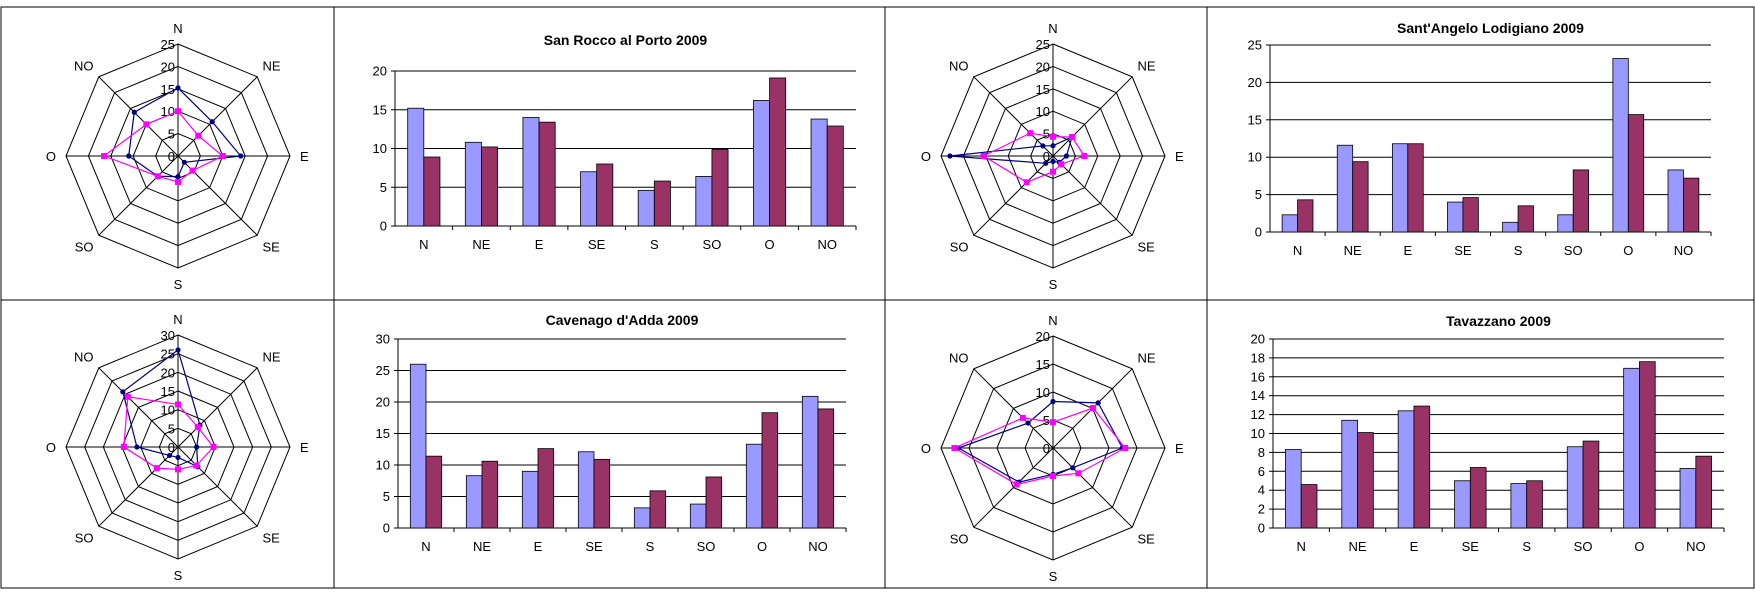 This screenshot has height=594, width=1755. Describe the element at coordinates (386, 496) in the screenshot. I see `y-tick-label: 5` at that location.